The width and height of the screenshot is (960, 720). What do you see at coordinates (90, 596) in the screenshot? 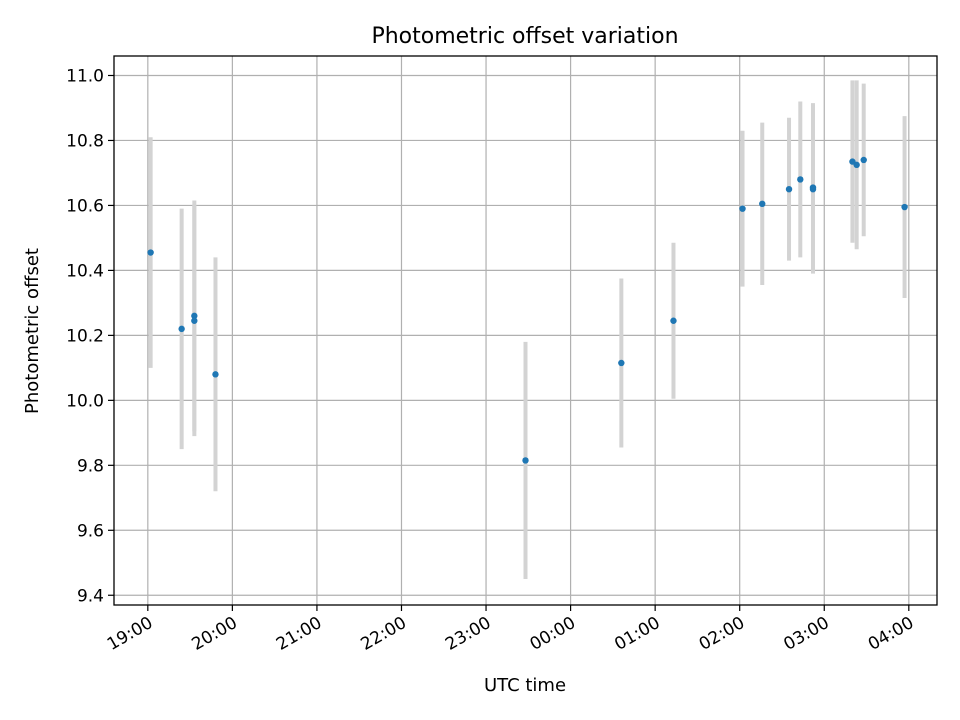
I see `y-tick-label: 9.4` at bounding box center [90, 596].